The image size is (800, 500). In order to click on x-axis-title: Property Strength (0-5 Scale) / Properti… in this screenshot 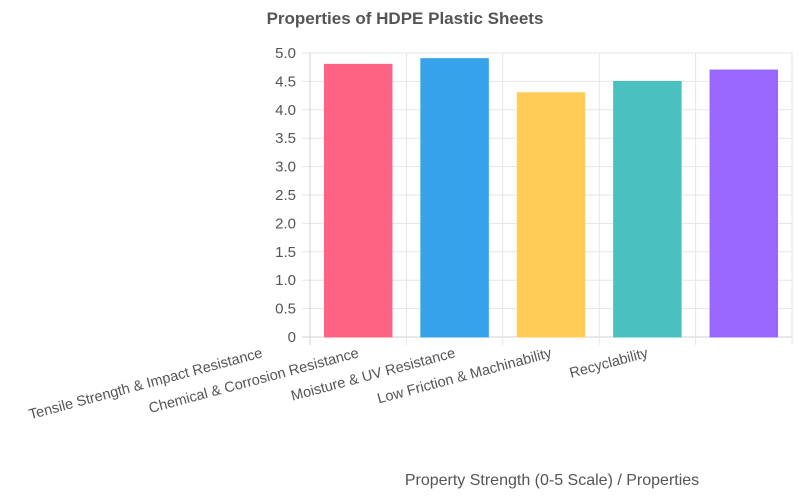, I will do `click(552, 480)`.